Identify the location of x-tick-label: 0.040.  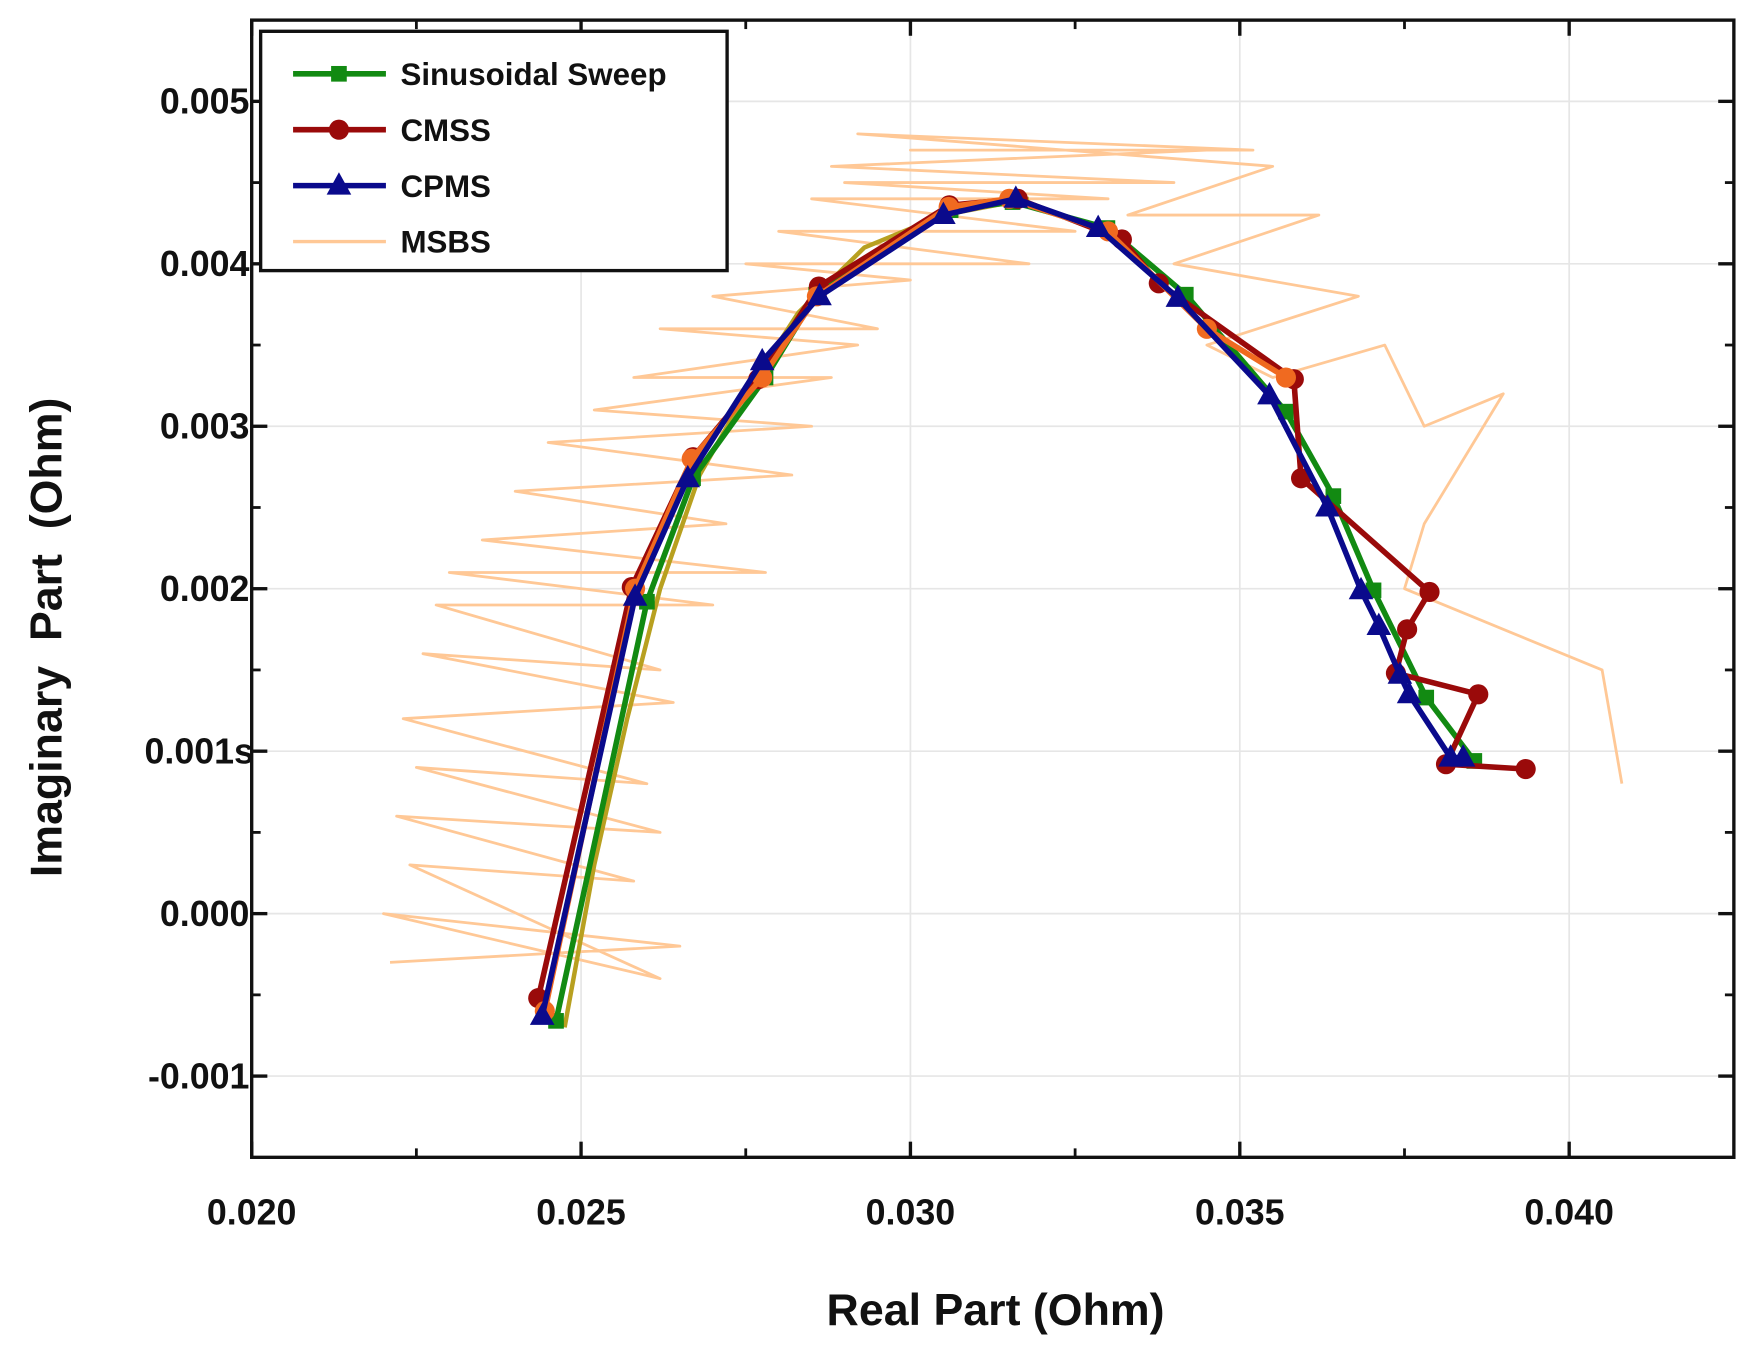
(1569, 1212).